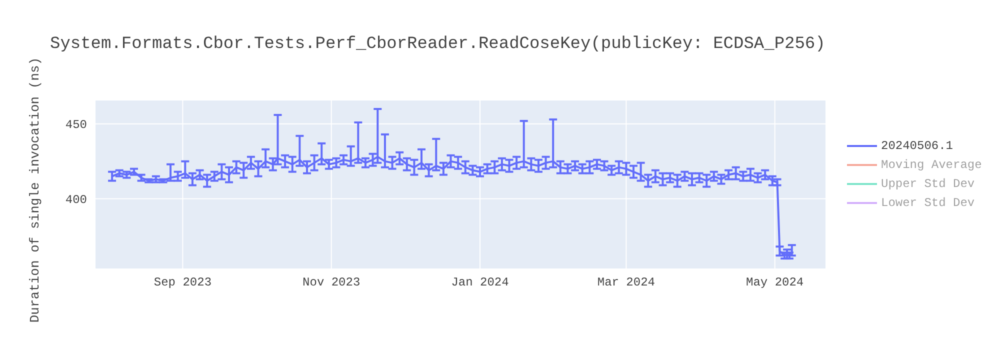 This screenshot has width=1000, height=350. I want to click on x-tick-label: Sep 2023, so click(183, 283).